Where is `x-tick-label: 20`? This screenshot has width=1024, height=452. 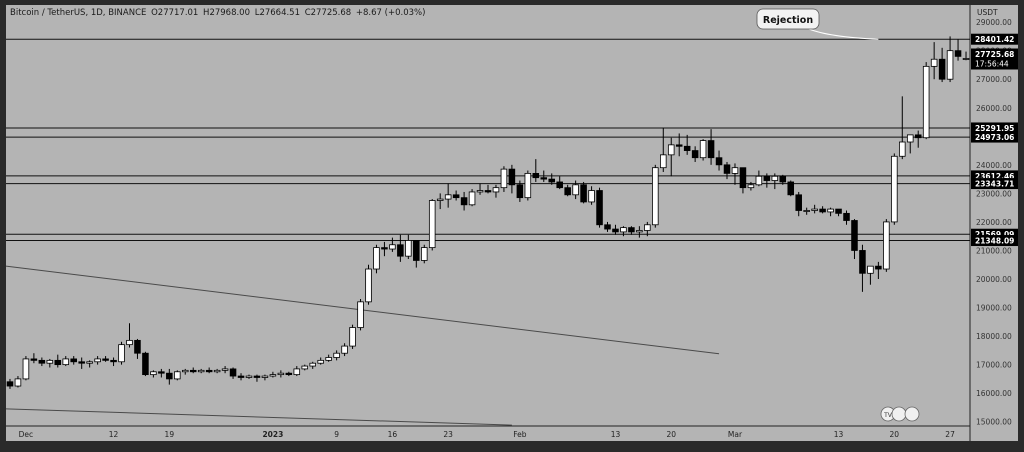
x-tick-label: 20 is located at coordinates (671, 434).